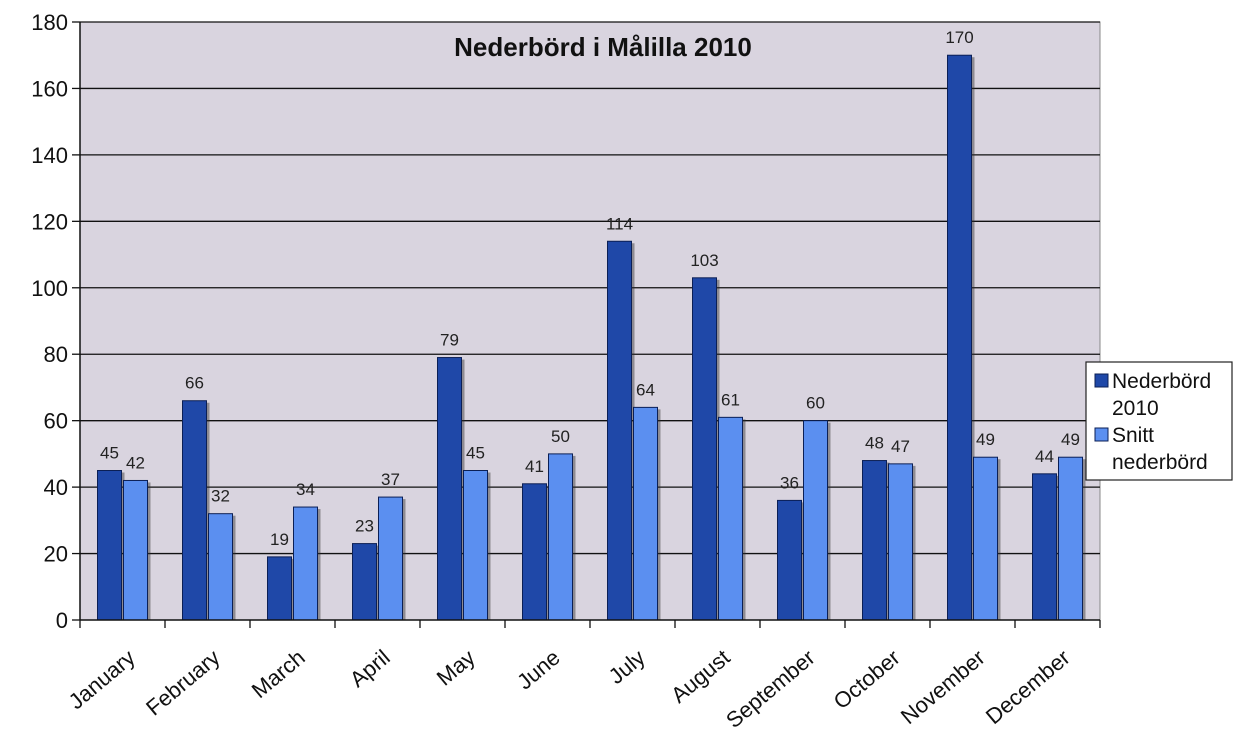  I want to click on legend: Nederbörd 2010 Snitt nederbörd, so click(1159, 421).